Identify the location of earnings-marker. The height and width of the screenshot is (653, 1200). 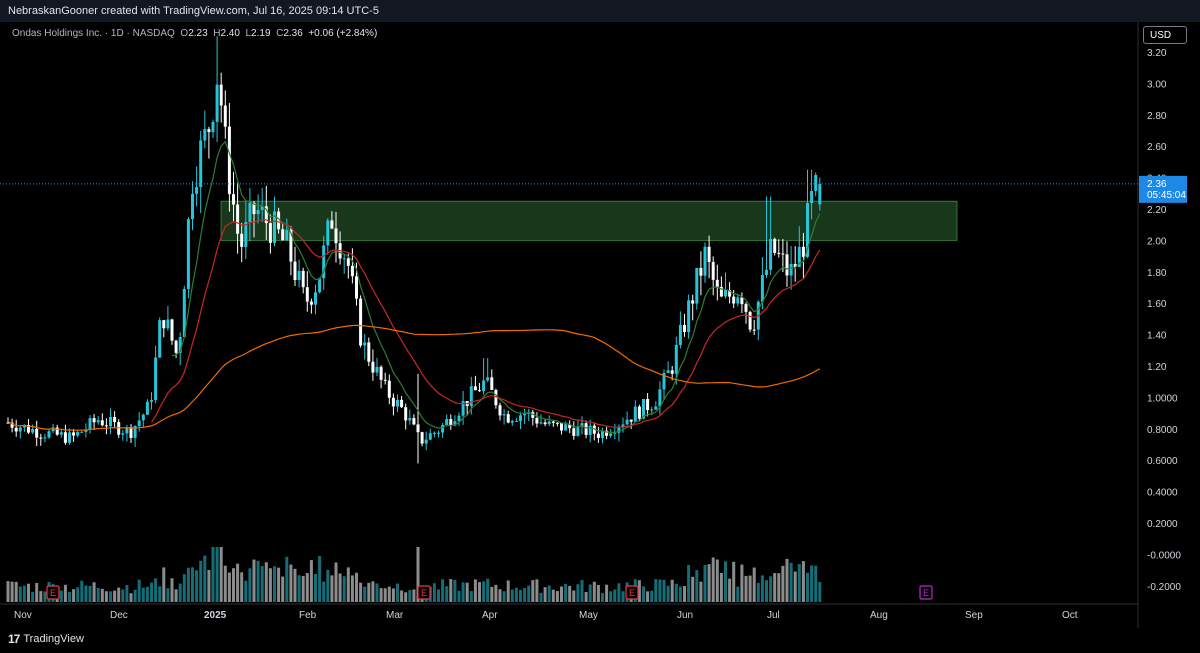
(926, 592).